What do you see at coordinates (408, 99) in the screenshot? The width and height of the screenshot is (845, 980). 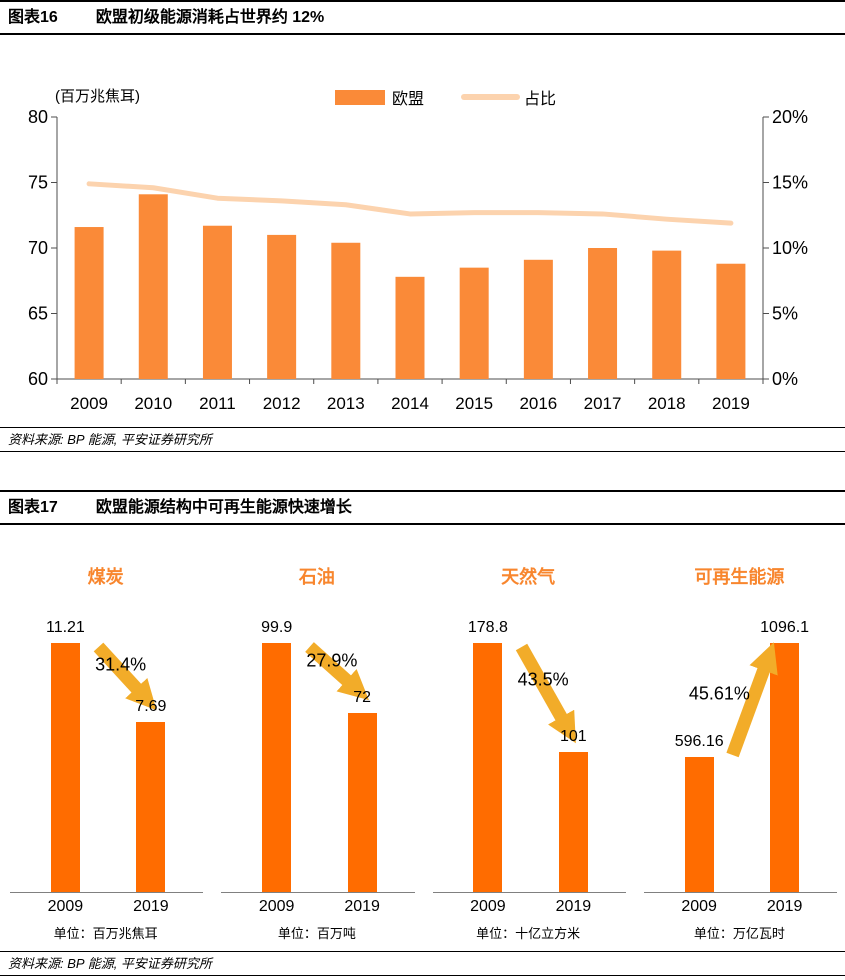 I see `legend-bar-label: 欧盟` at bounding box center [408, 99].